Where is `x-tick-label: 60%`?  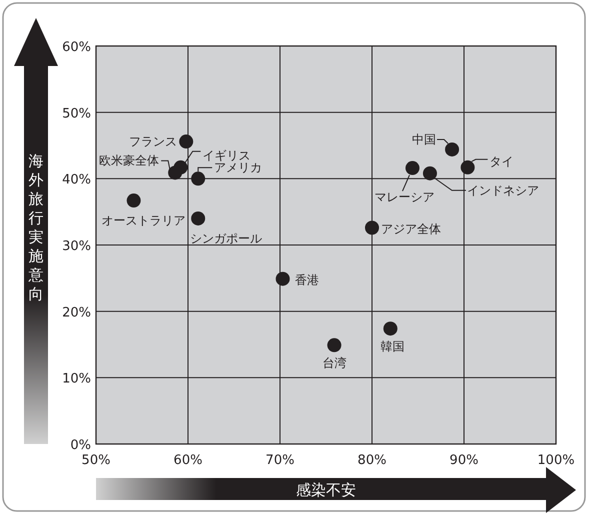
x-tick-label: 60% is located at coordinates (188, 460).